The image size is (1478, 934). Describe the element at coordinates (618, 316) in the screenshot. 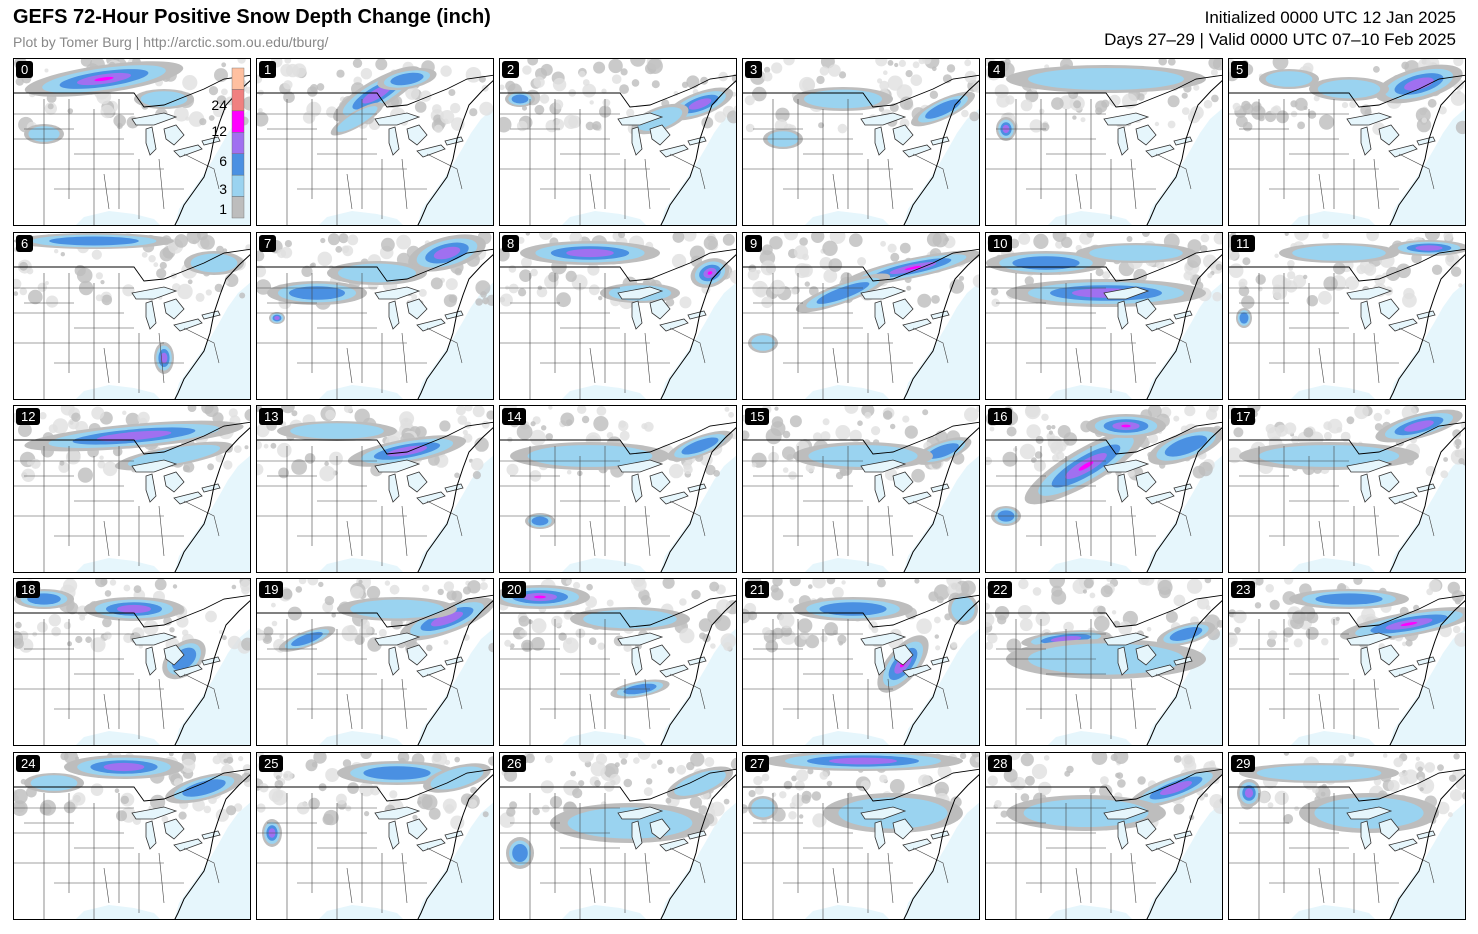

I see `member-panel-8: 8` at that location.